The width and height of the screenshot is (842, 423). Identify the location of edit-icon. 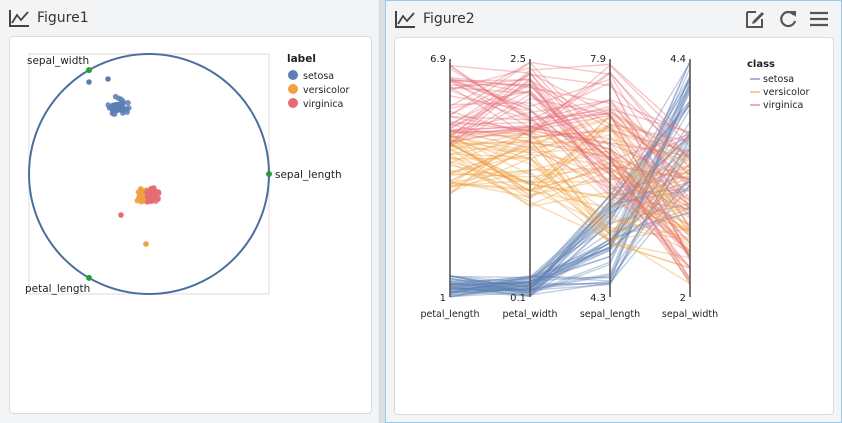
(755, 19).